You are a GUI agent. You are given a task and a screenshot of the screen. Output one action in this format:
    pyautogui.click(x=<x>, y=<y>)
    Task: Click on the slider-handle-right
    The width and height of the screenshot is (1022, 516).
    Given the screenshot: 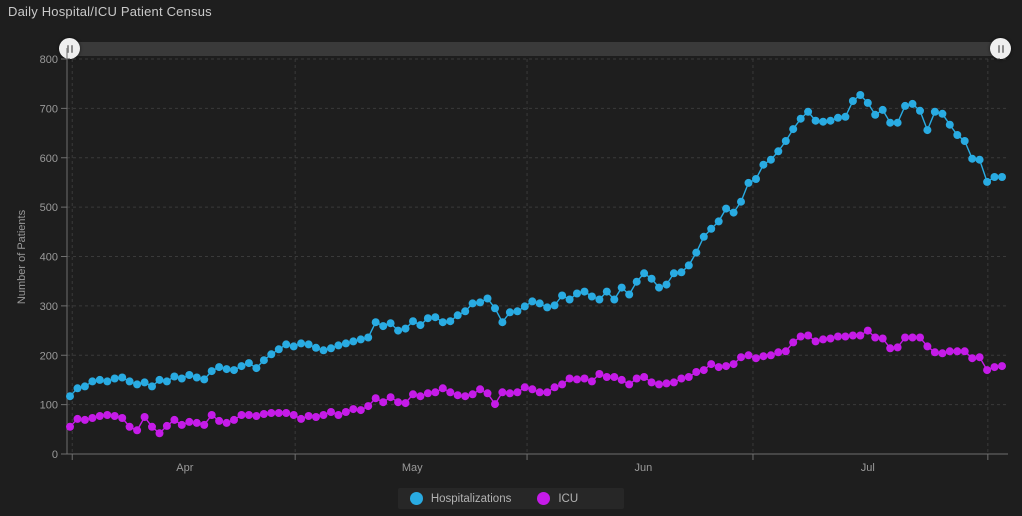 What is the action you would take?
    pyautogui.click(x=1000, y=48)
    